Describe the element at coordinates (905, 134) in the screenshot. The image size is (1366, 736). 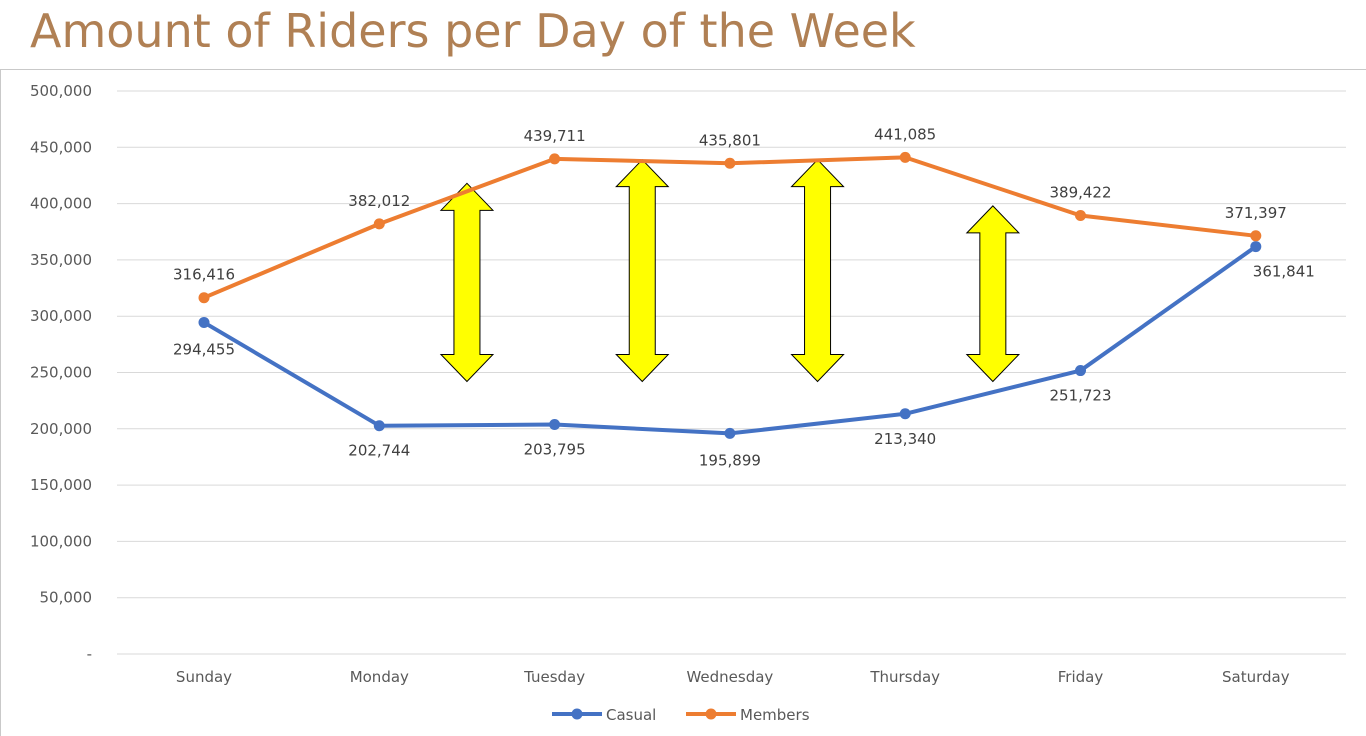
I see `data-label: 441,085` at that location.